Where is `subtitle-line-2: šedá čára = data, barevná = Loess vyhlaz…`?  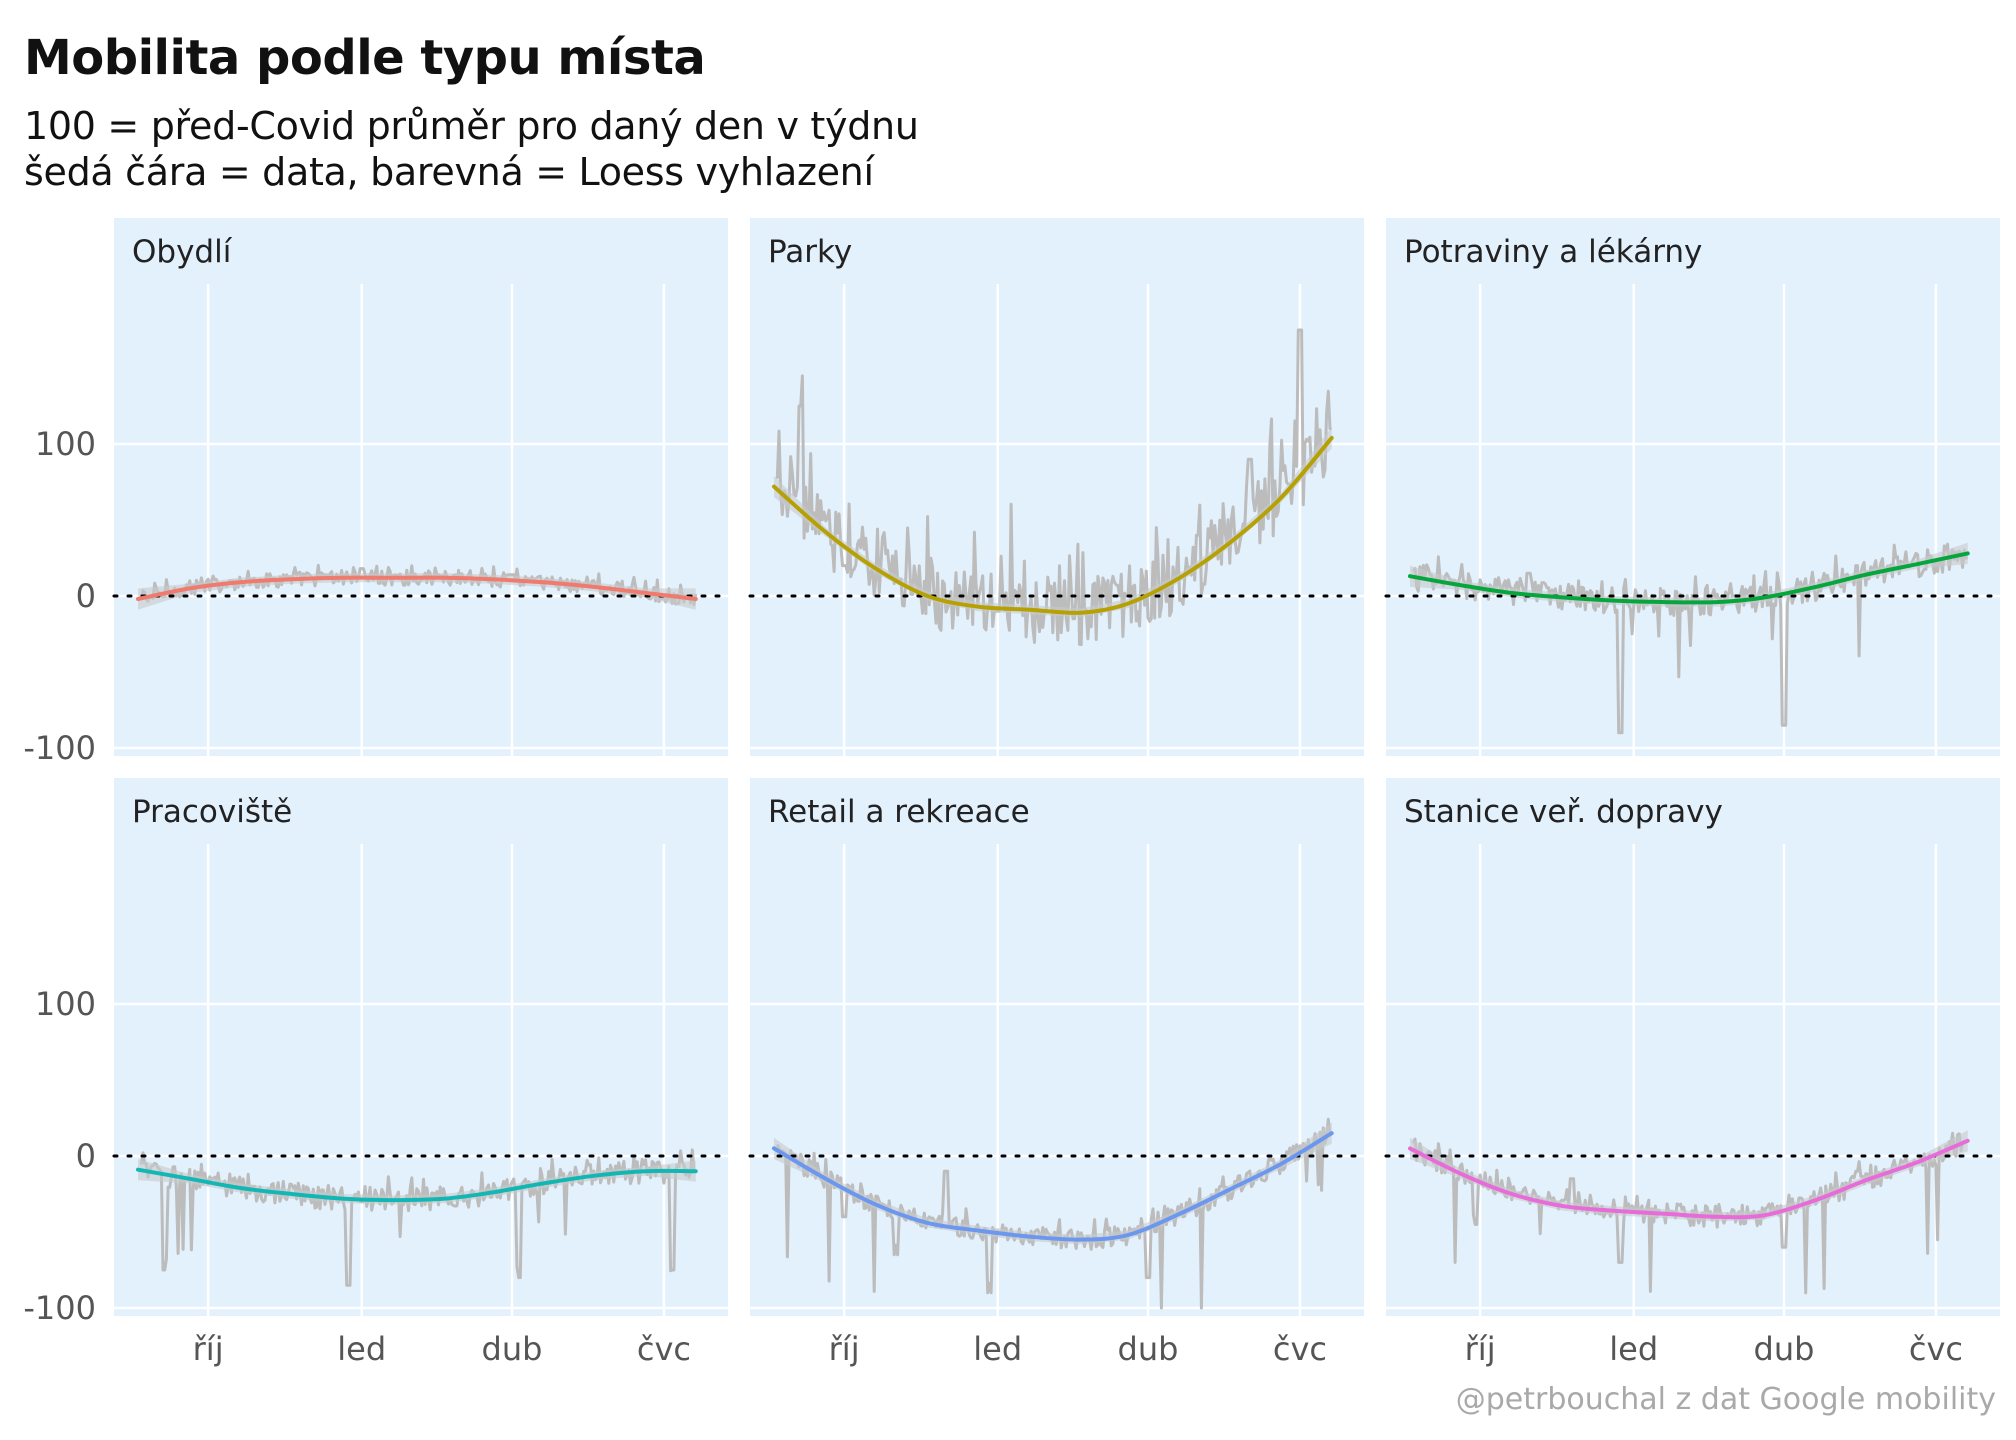 subtitle-line-2: šedá čára = data, barevná = Loess vyhlaz… is located at coordinates (449, 172).